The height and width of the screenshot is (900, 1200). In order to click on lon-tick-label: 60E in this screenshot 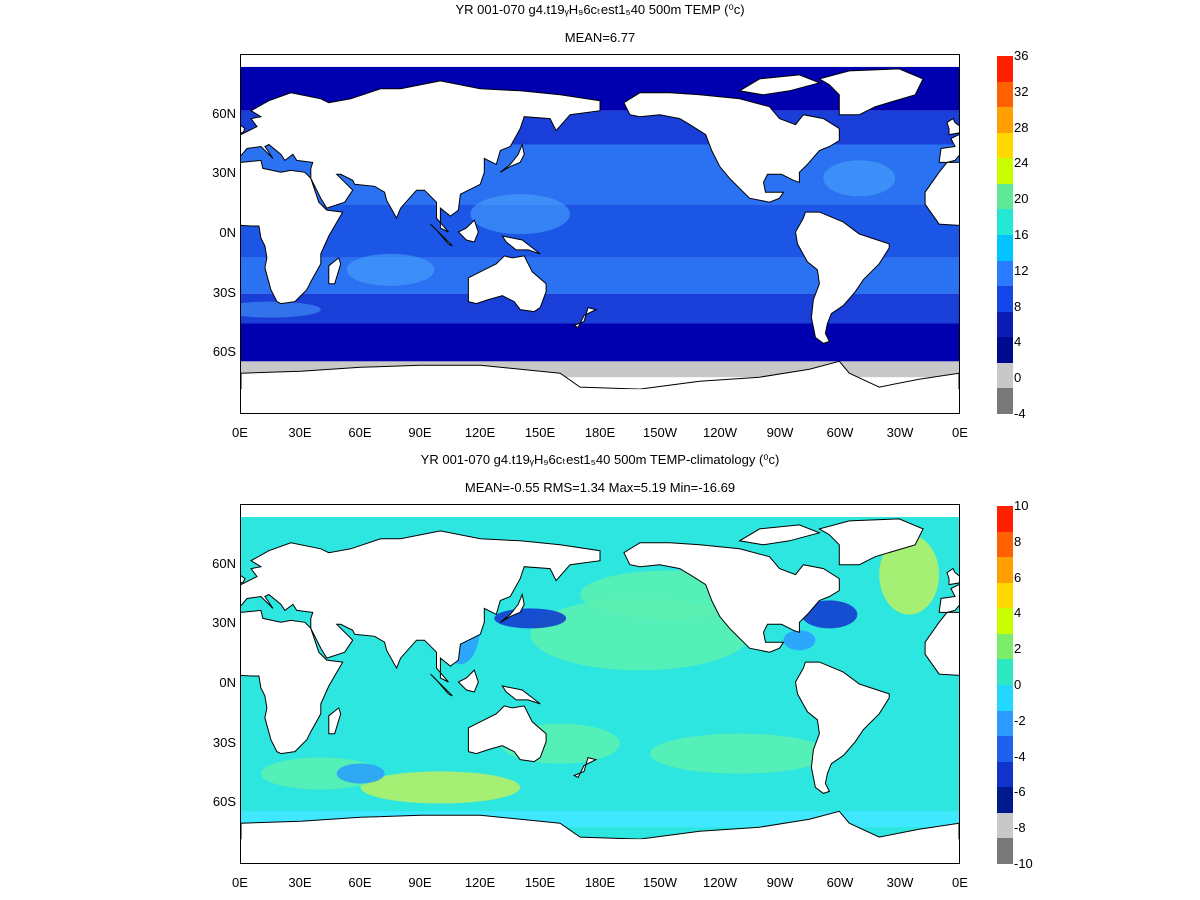, I will do `click(360, 432)`.